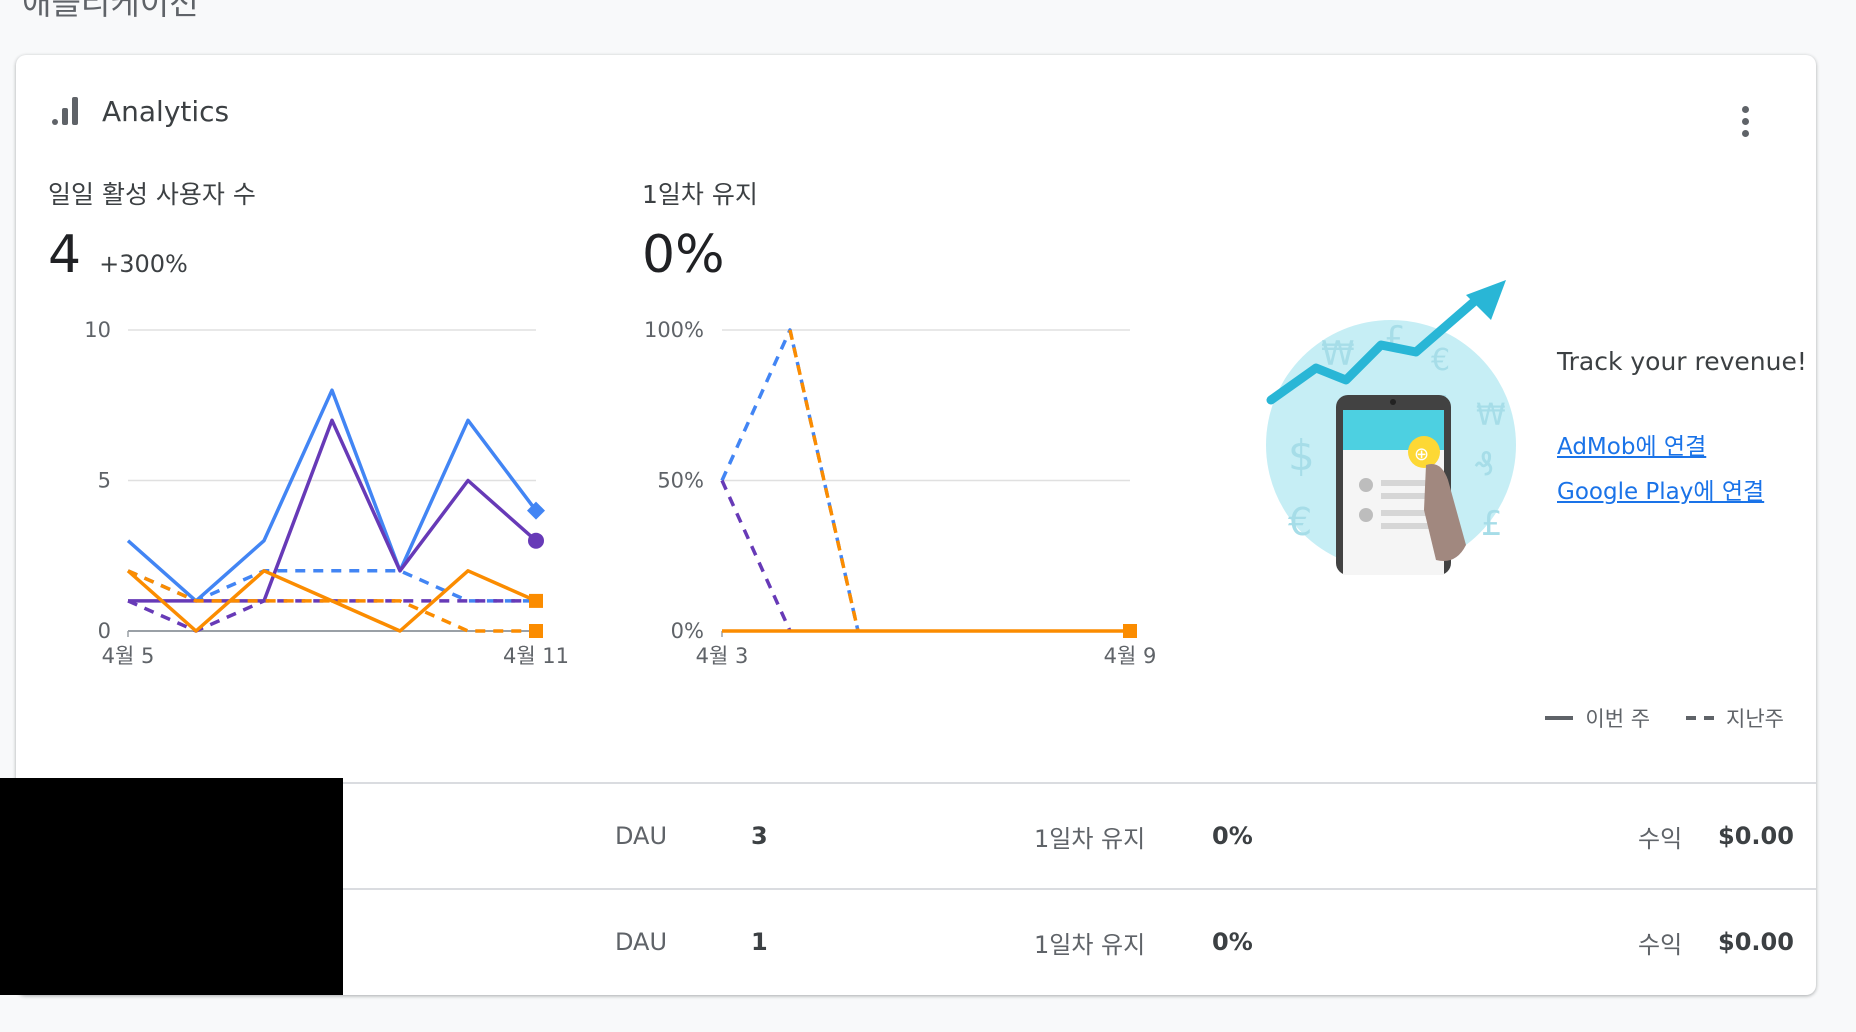 Image resolution: width=1856 pixels, height=1032 pixels. I want to click on series-line-this-week, so click(331, 601).